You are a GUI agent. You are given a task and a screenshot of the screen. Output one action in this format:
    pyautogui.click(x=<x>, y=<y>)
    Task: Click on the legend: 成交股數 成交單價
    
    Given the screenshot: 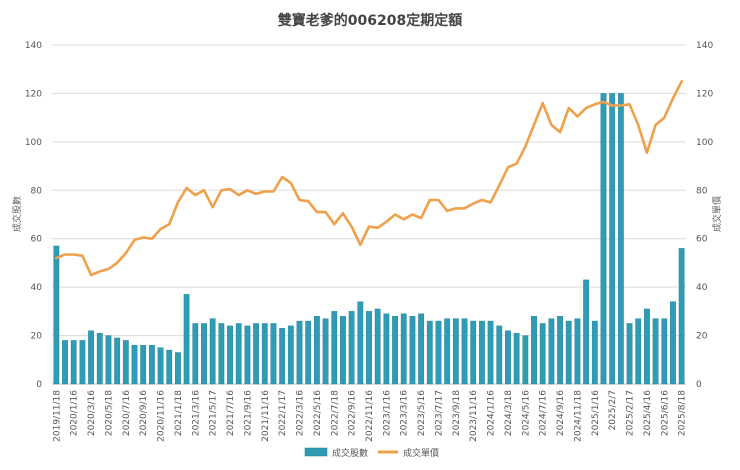 What is the action you would take?
    pyautogui.click(x=371, y=453)
    